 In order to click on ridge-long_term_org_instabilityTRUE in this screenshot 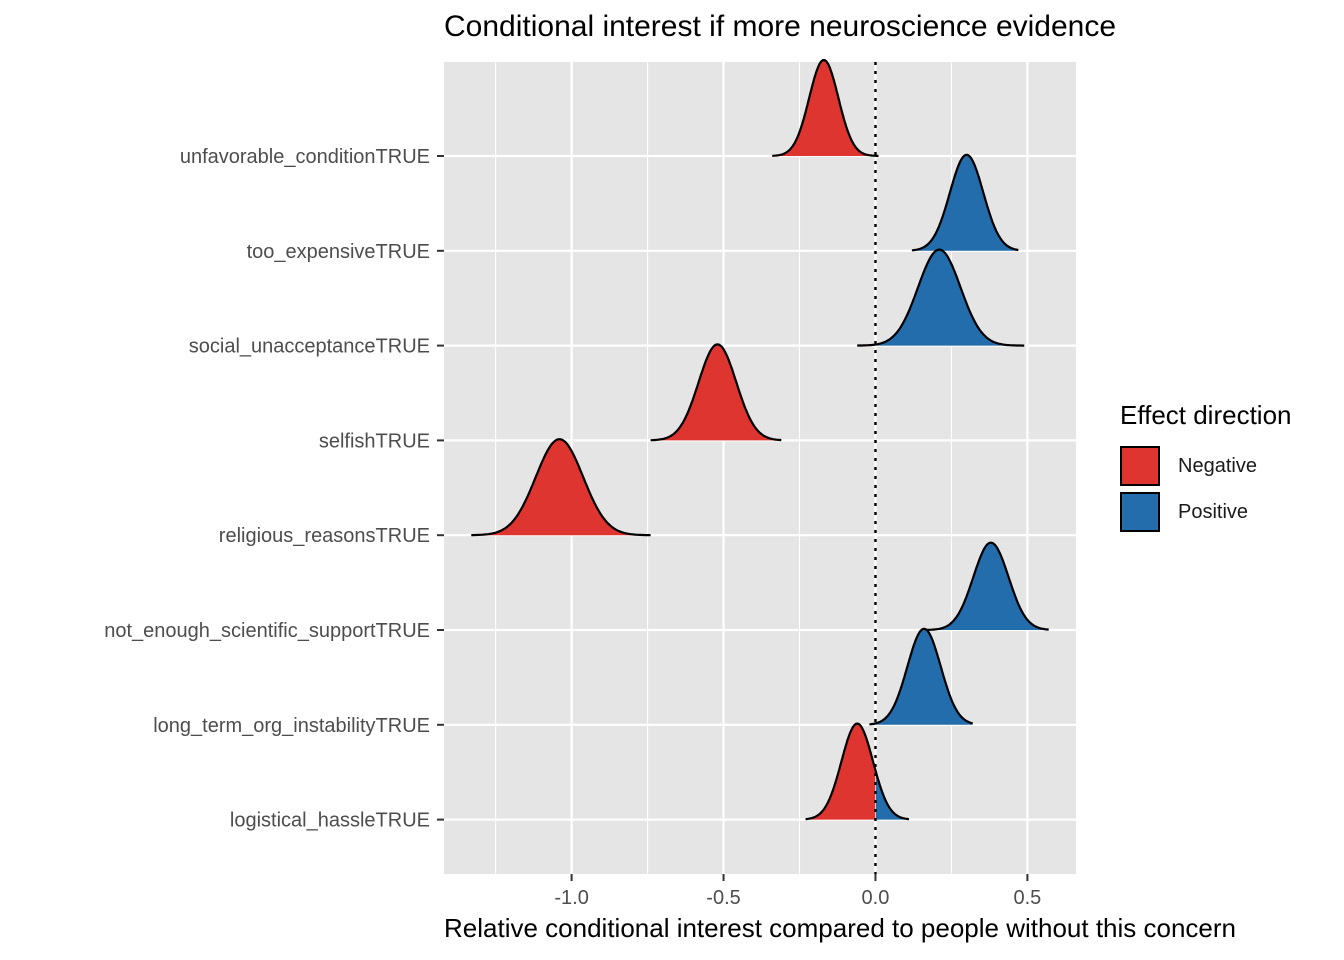, I will do `click(921, 676)`.